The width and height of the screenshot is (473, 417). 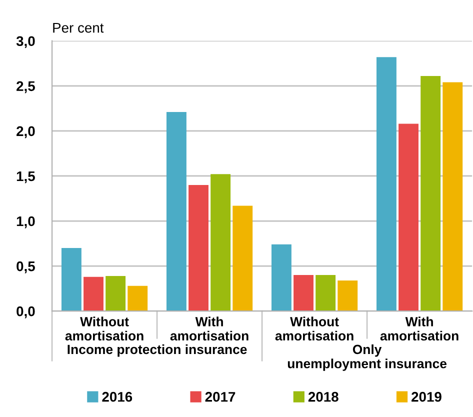 What do you see at coordinates (25, 267) in the screenshot?
I see `y-tick-label: 0,5` at bounding box center [25, 267].